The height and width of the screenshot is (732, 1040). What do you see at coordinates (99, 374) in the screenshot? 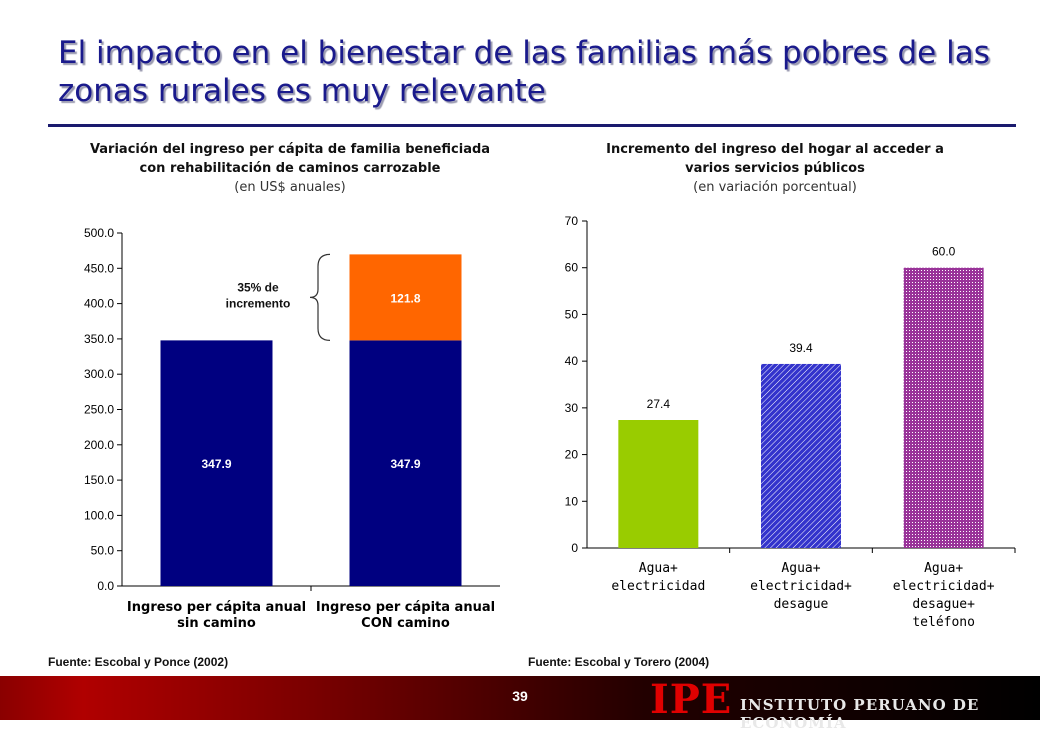
I see `left-y-tick-label: 300.0` at bounding box center [99, 374].